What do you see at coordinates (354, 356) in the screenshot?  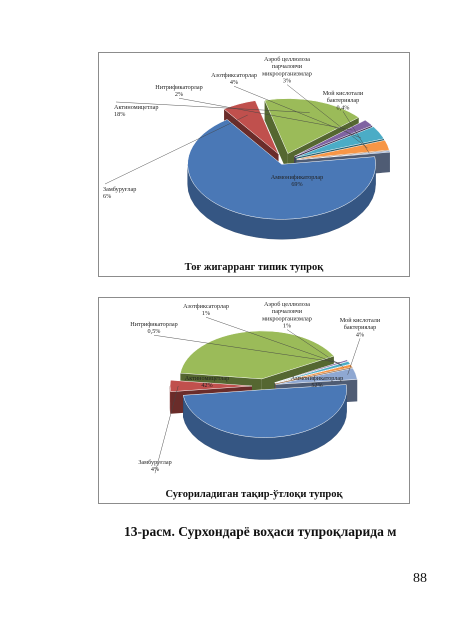 I see `pie-2-leader-butyric-bacteria` at bounding box center [354, 356].